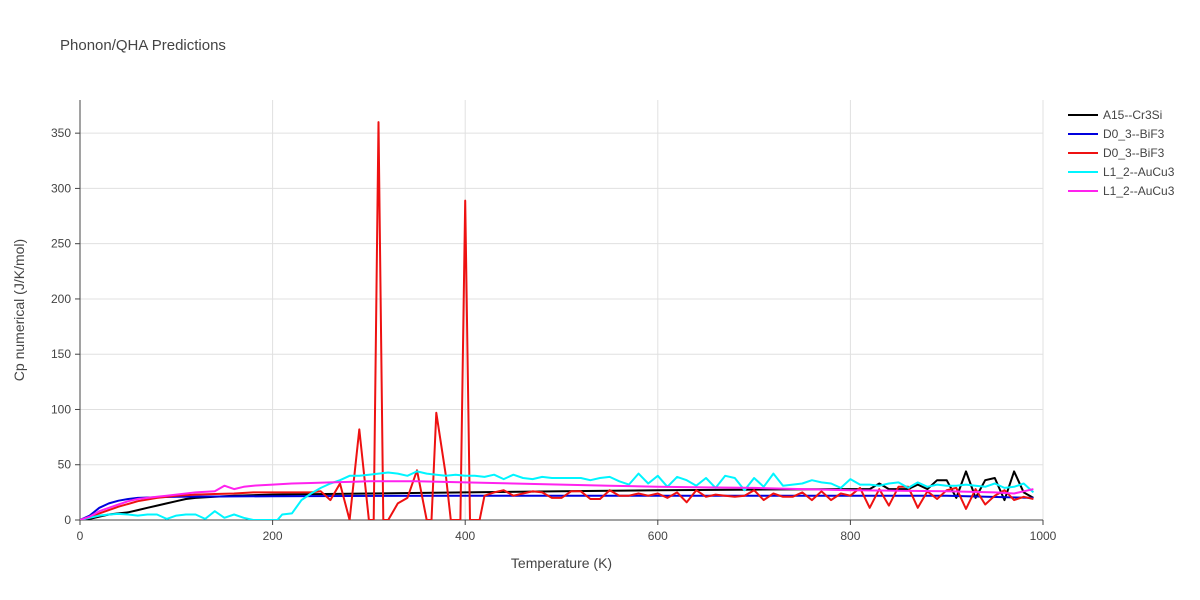  What do you see at coordinates (143, 45) in the screenshot?
I see `chart-title: Phonon/QHA Predictions` at bounding box center [143, 45].